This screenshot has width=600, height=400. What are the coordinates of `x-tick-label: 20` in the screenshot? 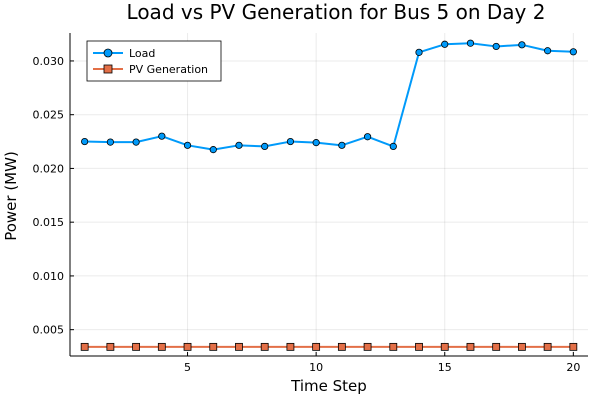 It's located at (573, 367).